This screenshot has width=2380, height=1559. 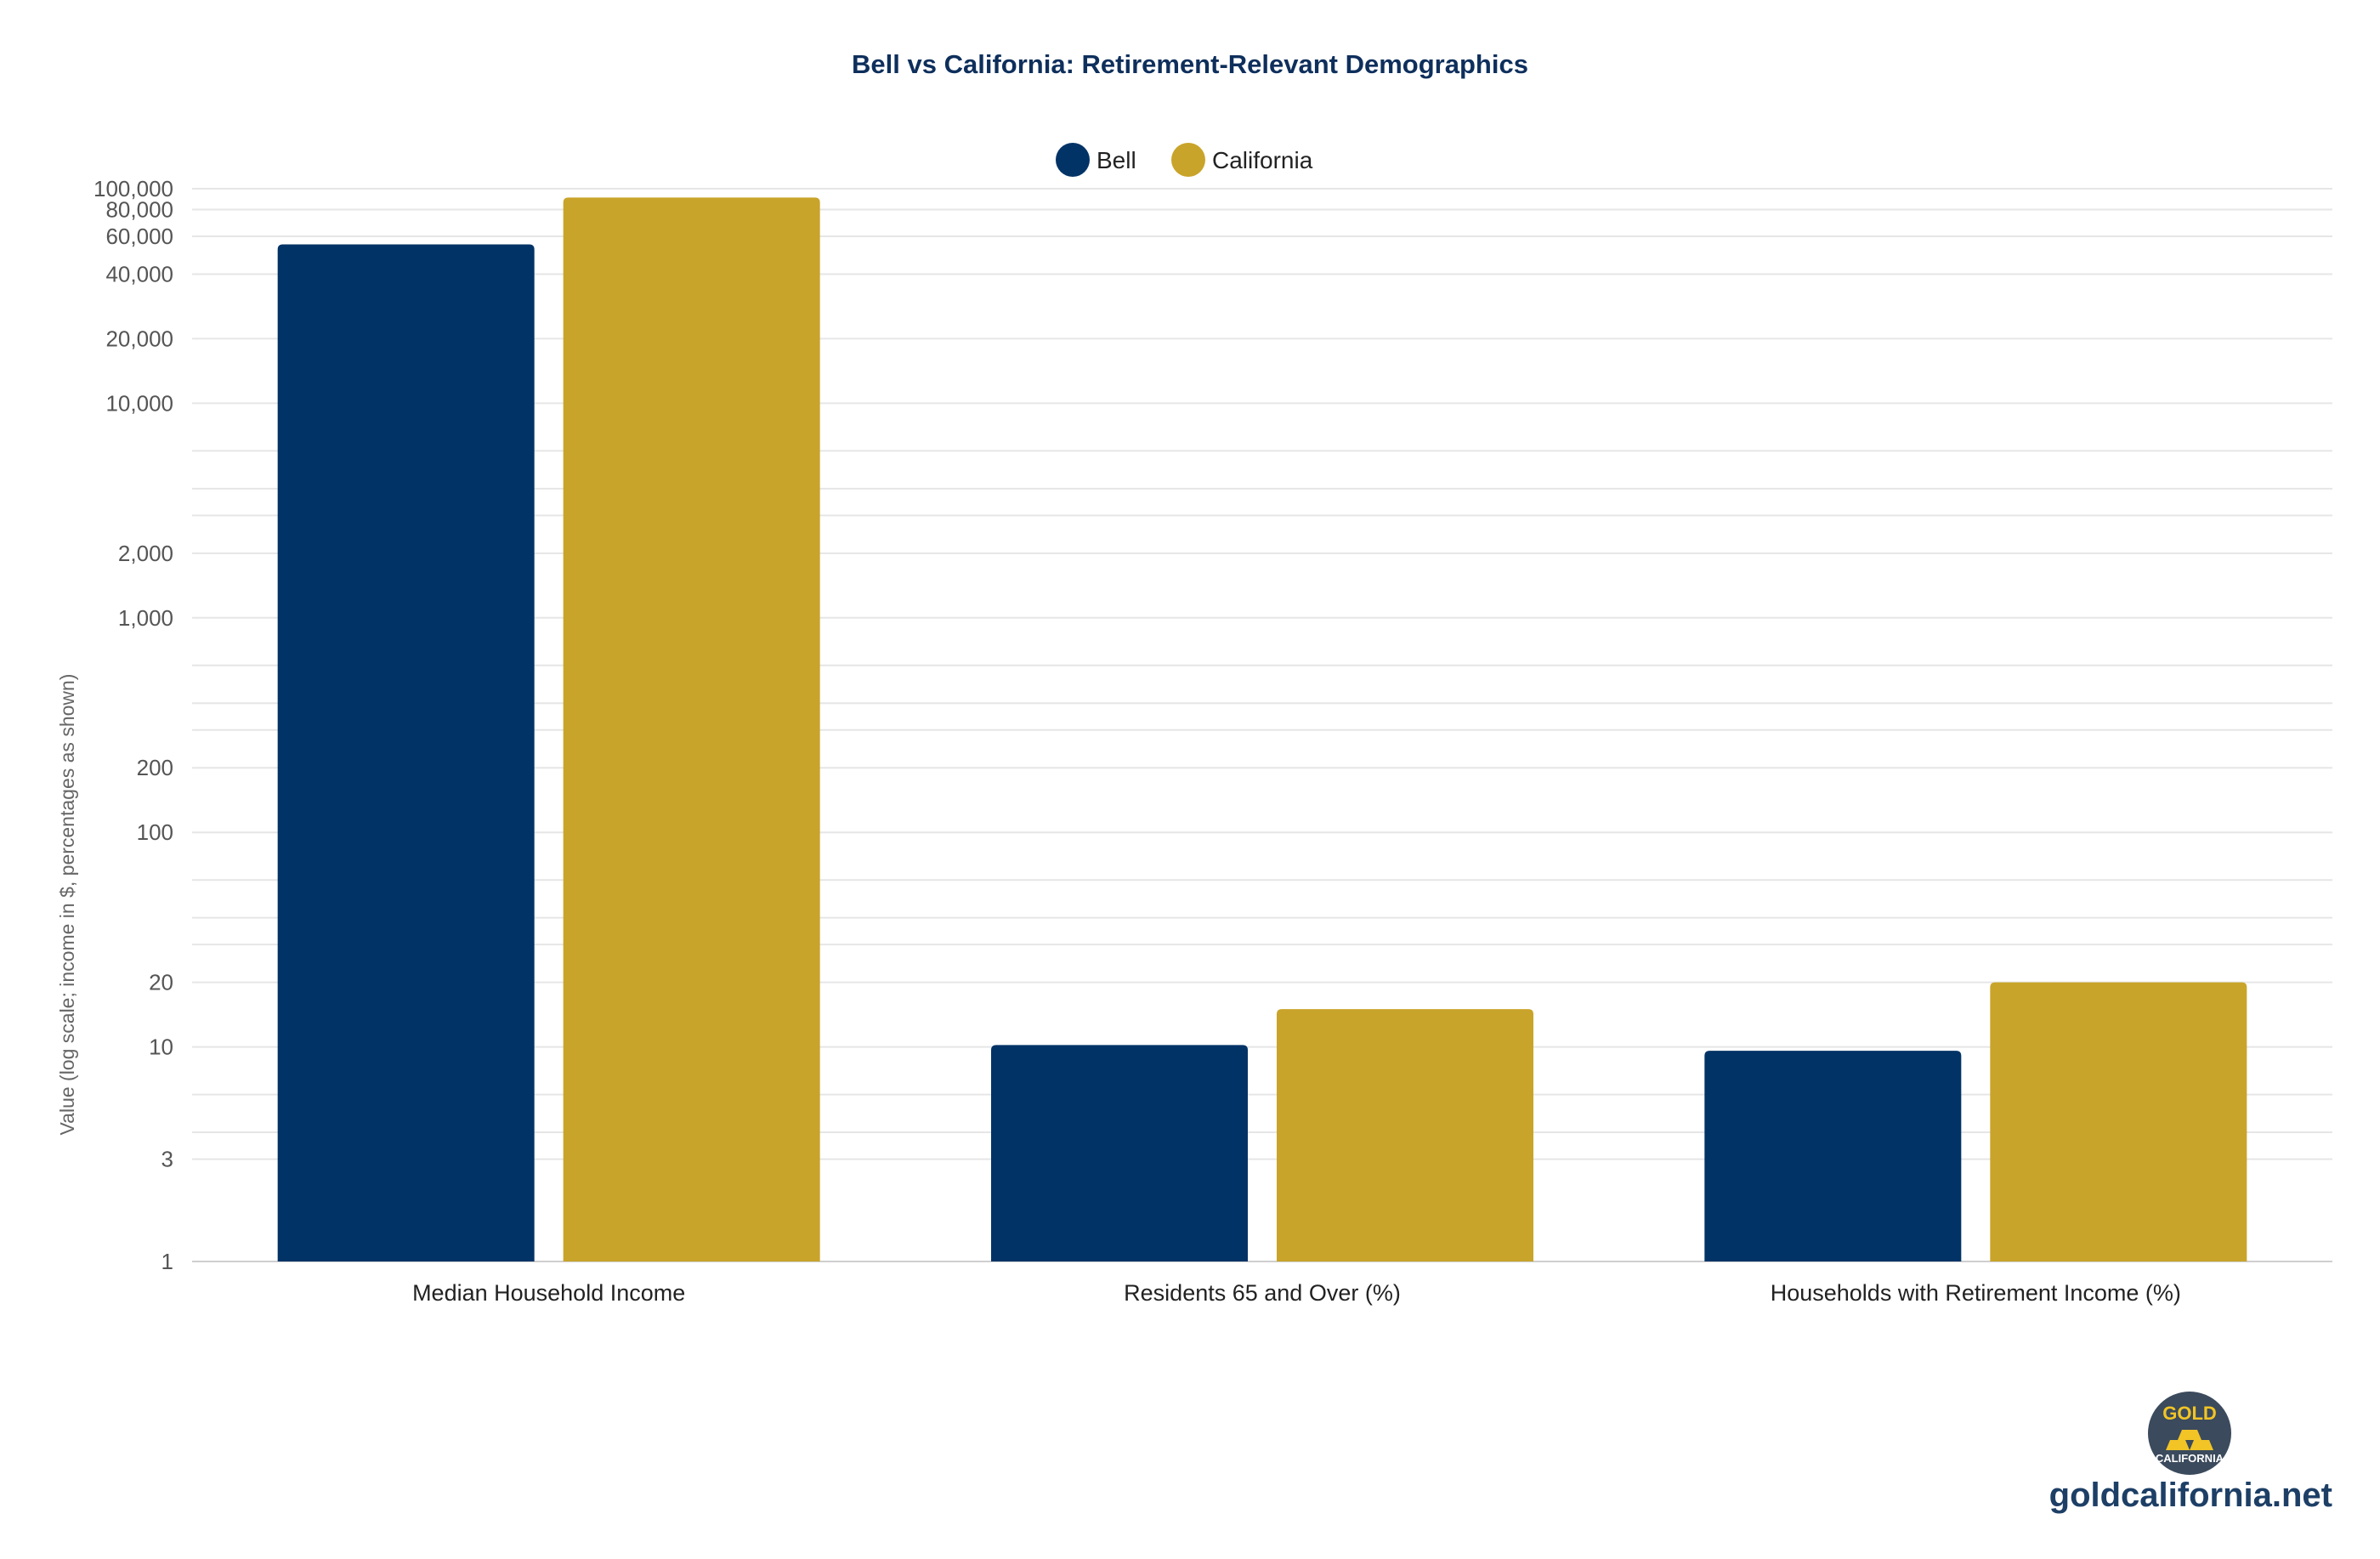 What do you see at coordinates (1116, 160) in the screenshot?
I see `legend-label-bell: Bell` at bounding box center [1116, 160].